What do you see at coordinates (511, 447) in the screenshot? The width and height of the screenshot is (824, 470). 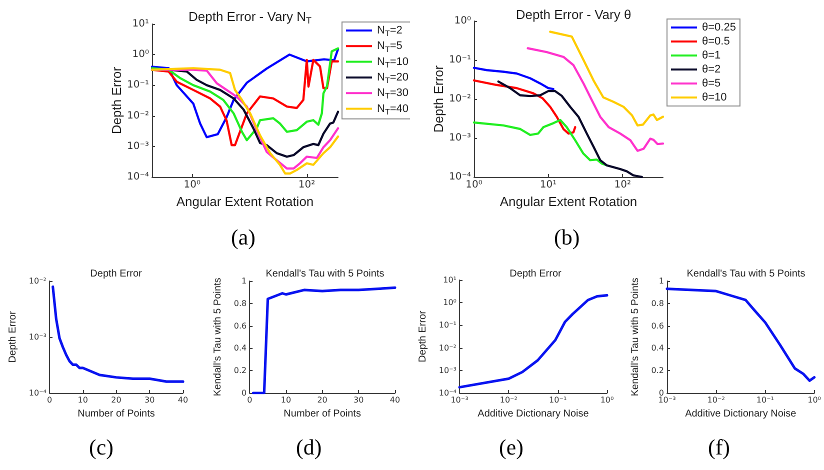 I see `text: (e)` at bounding box center [511, 447].